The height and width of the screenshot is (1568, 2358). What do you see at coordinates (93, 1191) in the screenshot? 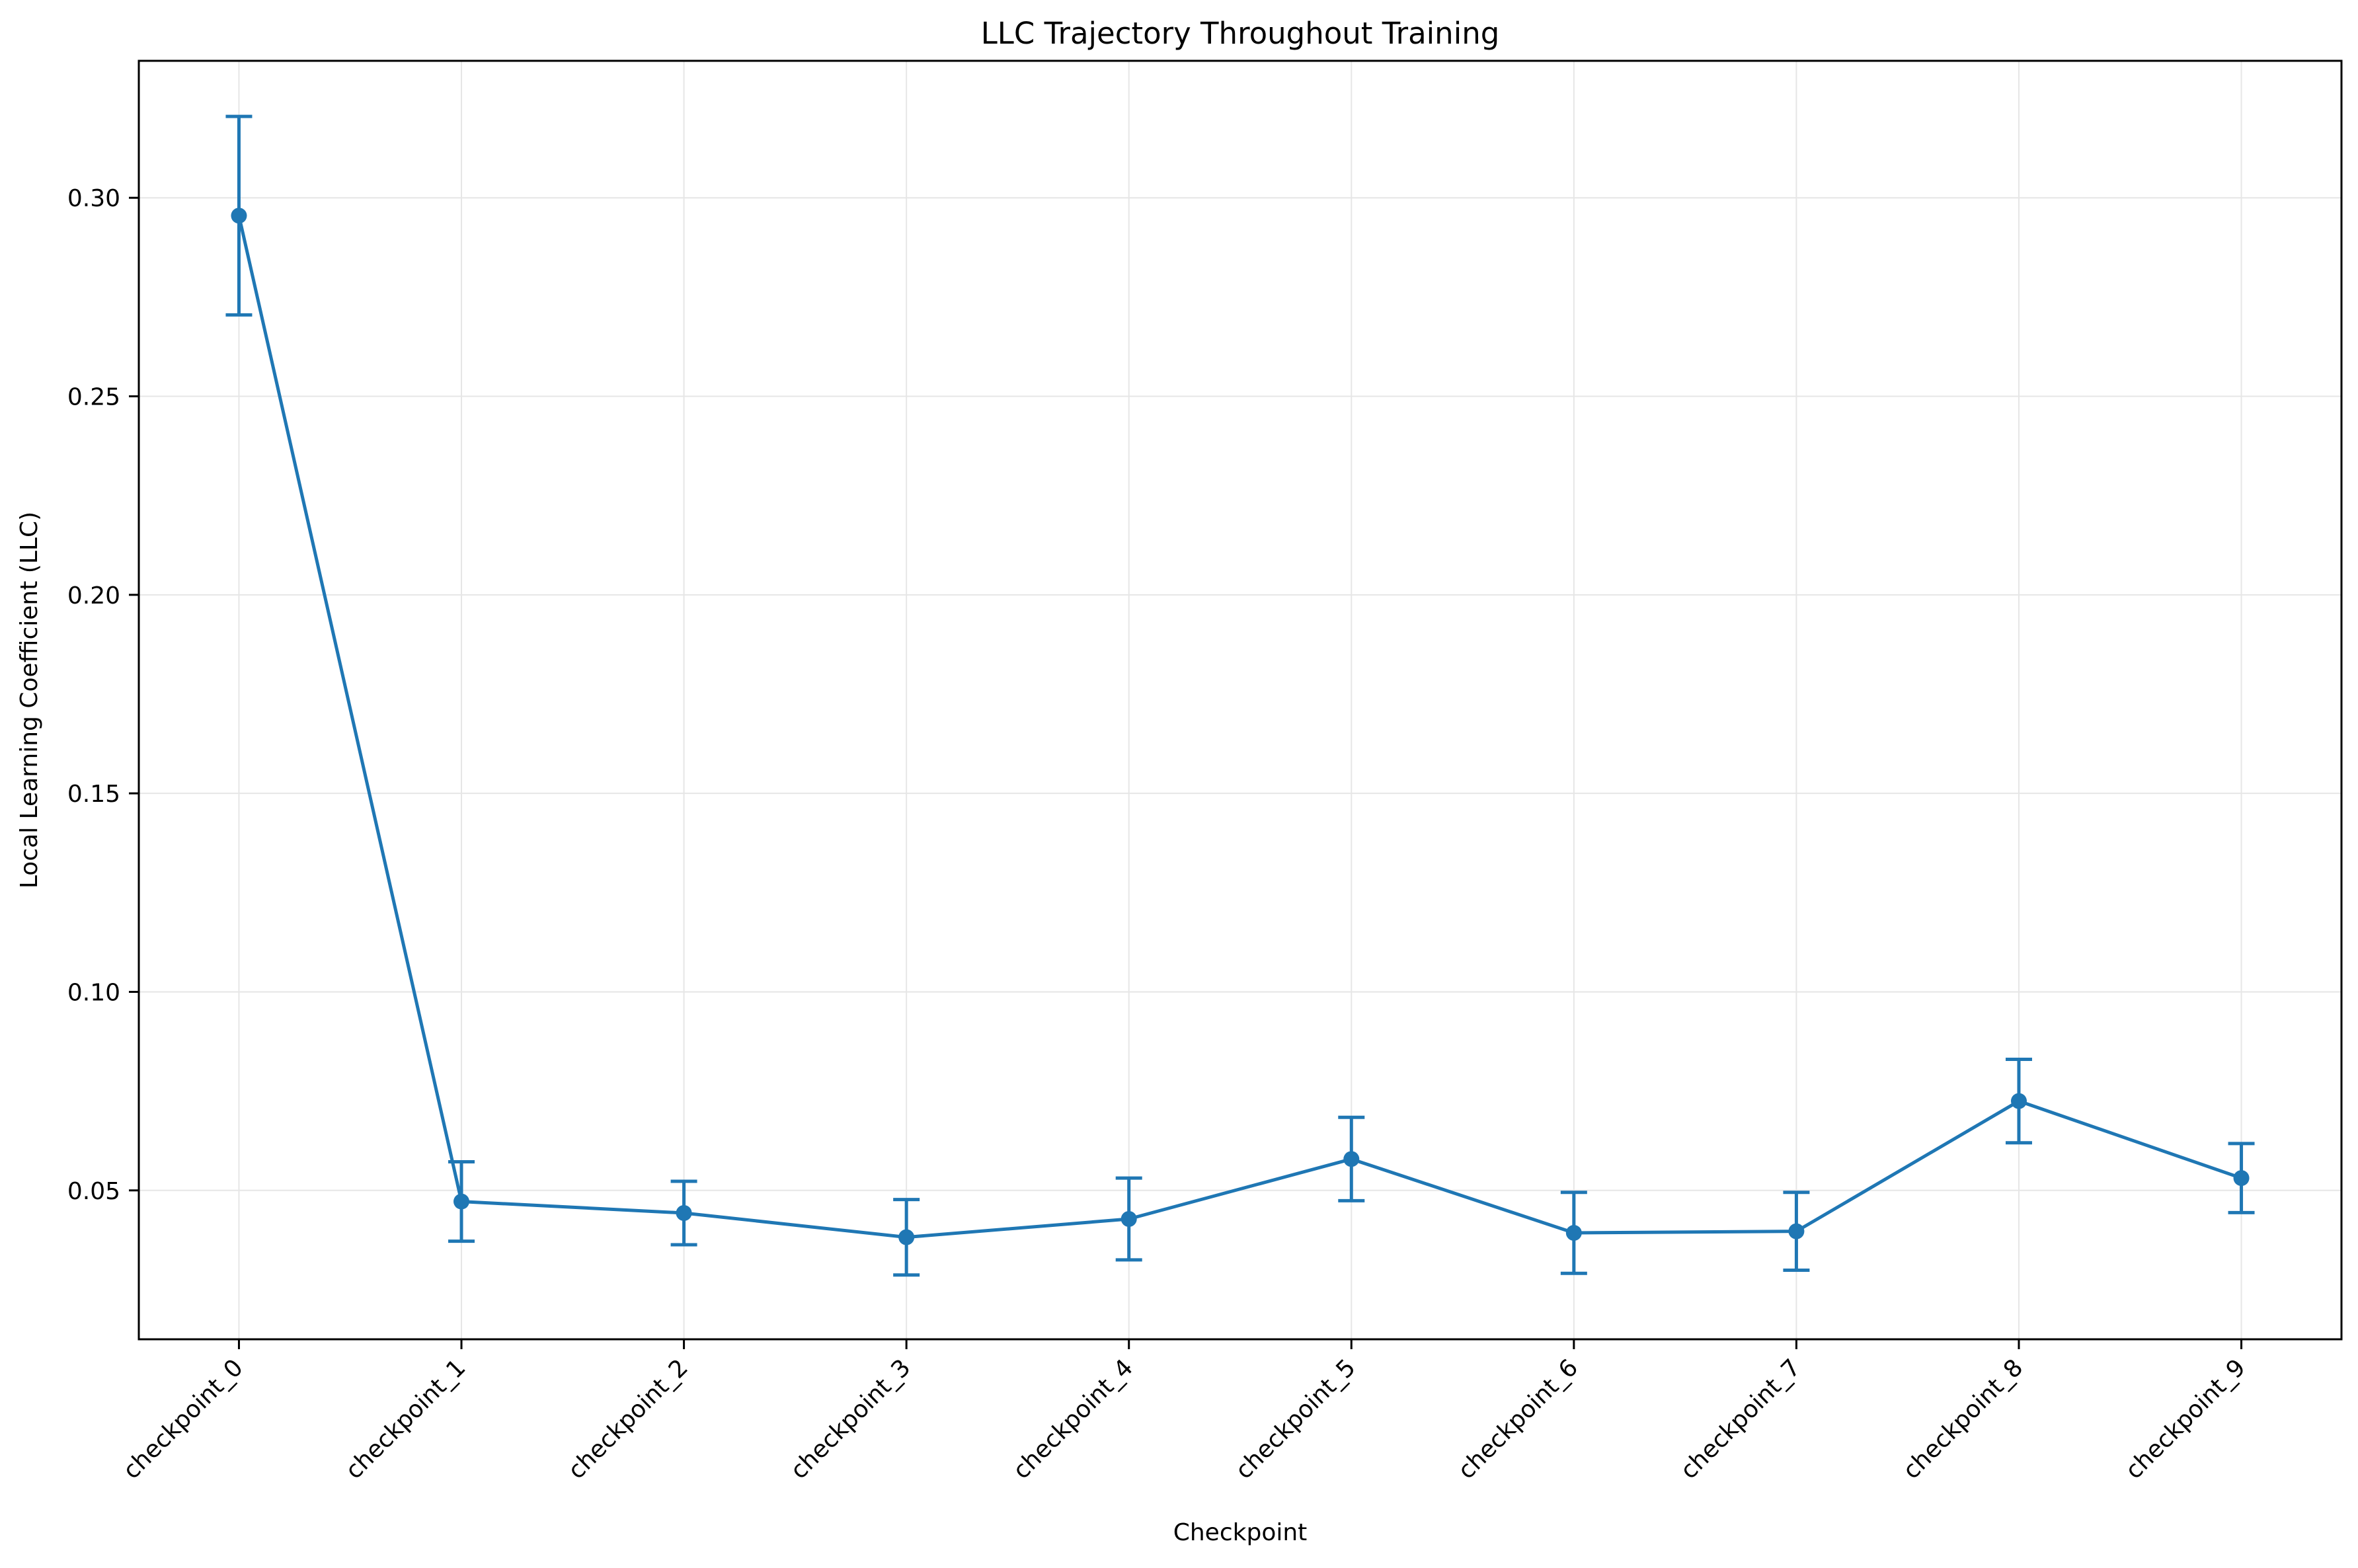
I see `y-tick-label: 0.05` at bounding box center [93, 1191].